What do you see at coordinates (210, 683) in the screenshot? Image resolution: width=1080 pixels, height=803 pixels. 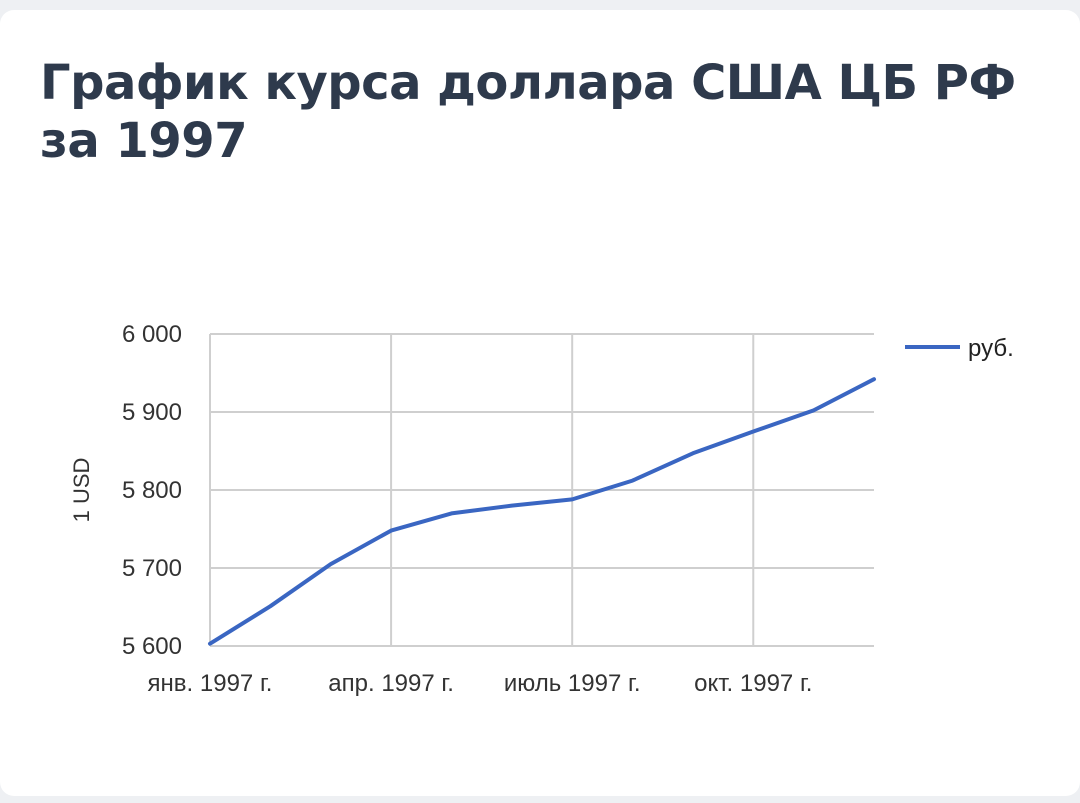 I see `x-tick-label: янв. 1997 г.` at bounding box center [210, 683].